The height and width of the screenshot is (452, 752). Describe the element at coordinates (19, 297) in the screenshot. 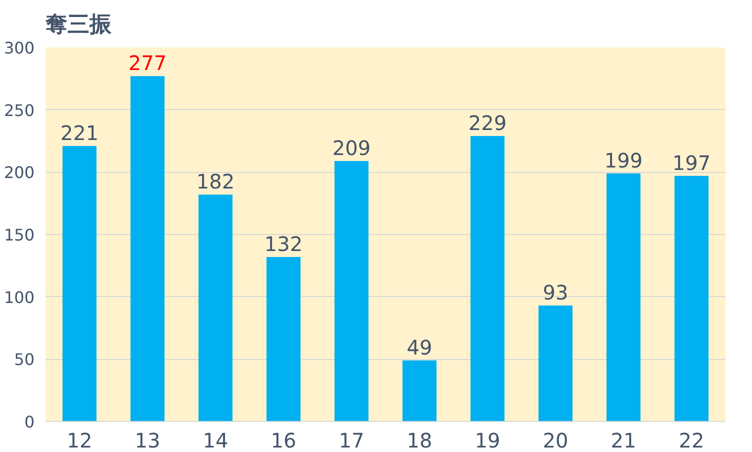

I see `y-tick-label: 100` at that location.